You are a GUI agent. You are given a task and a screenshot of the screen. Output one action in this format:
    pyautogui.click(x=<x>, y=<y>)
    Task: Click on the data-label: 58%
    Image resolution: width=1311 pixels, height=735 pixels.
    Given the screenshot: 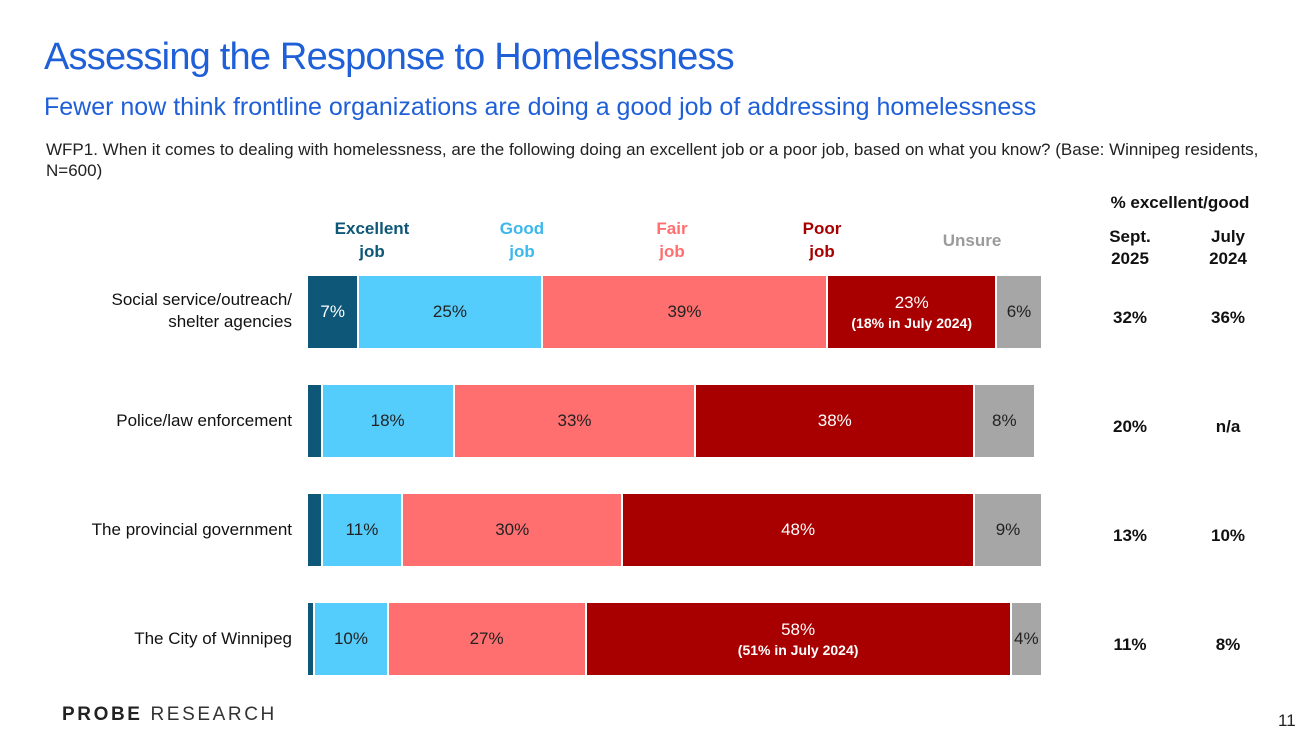 What is the action you would take?
    pyautogui.click(x=798, y=629)
    